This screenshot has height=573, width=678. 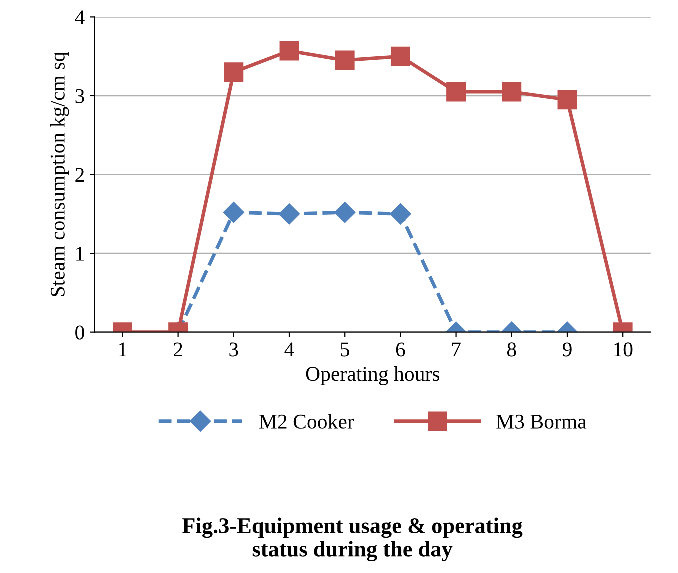 What do you see at coordinates (80, 254) in the screenshot?
I see `y-tick-label: 1` at bounding box center [80, 254].